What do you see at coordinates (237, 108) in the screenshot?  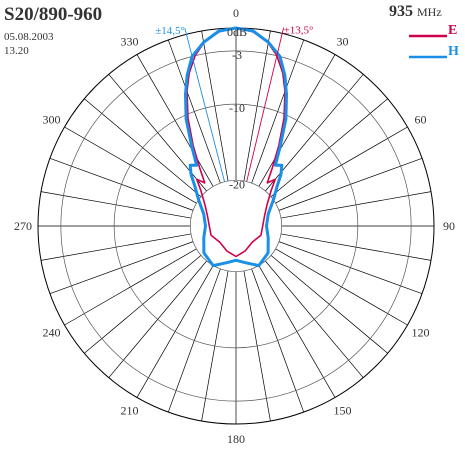 I see `ring-tick-label: -10` at bounding box center [237, 108].